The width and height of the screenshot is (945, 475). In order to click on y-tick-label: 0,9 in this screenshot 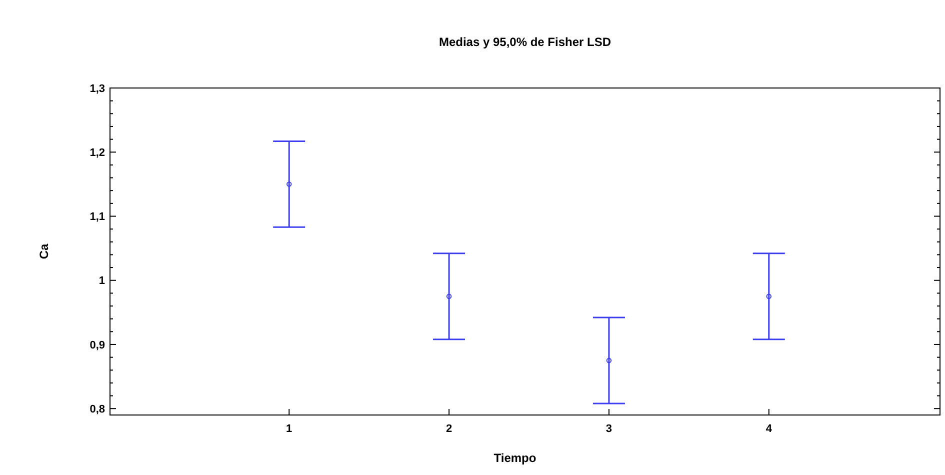, I will do `click(97, 345)`.